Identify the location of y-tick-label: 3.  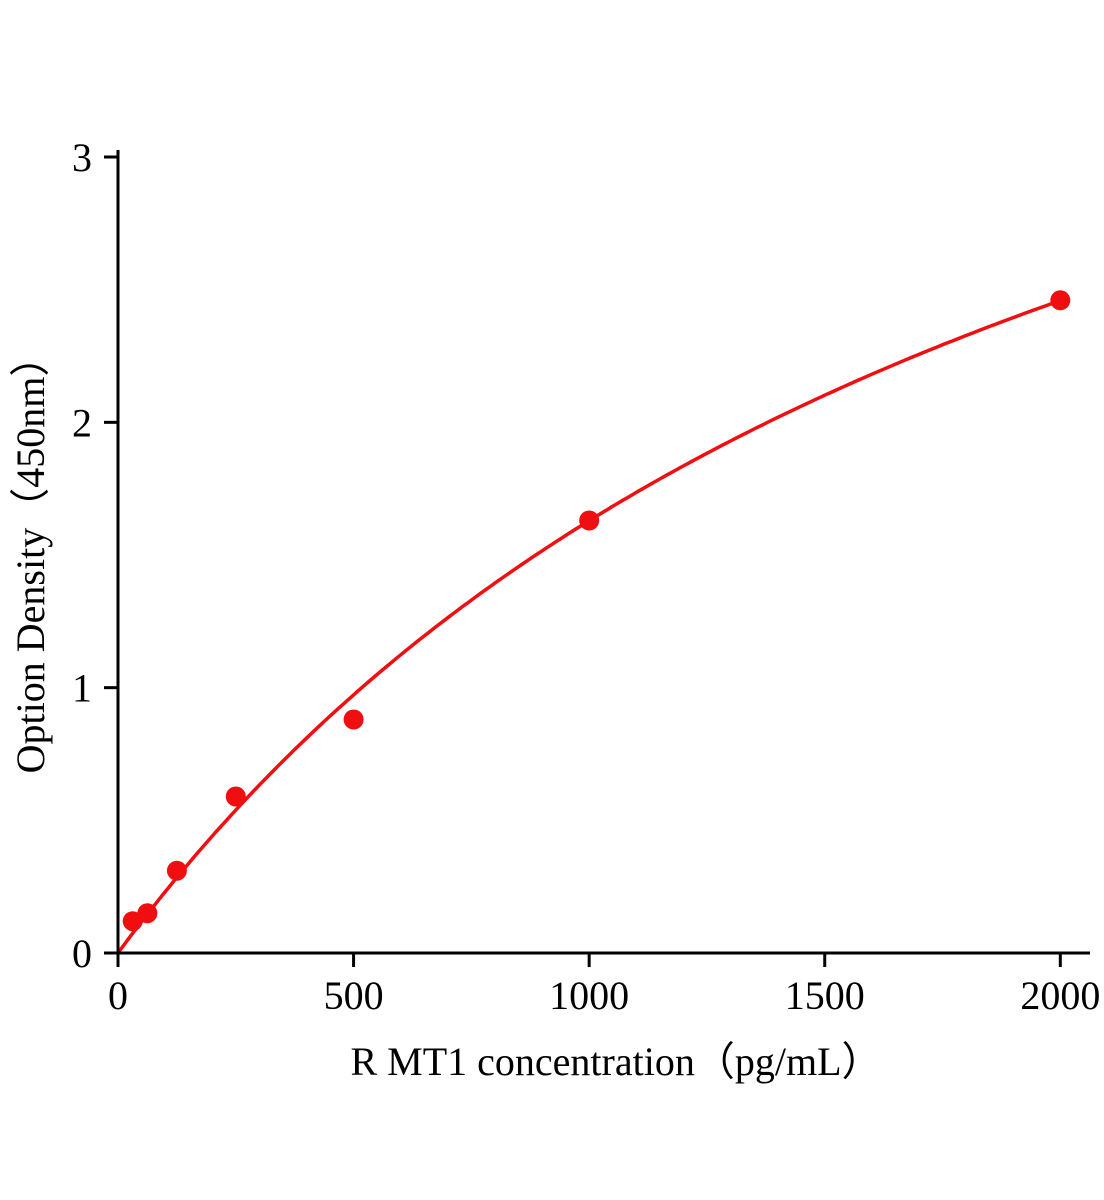
(82, 157).